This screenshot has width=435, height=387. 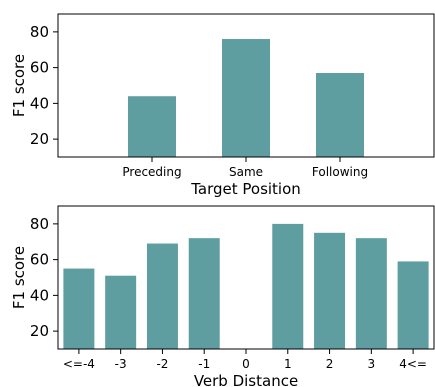 What do you see at coordinates (162, 296) in the screenshot?
I see `bar--2` at bounding box center [162, 296].